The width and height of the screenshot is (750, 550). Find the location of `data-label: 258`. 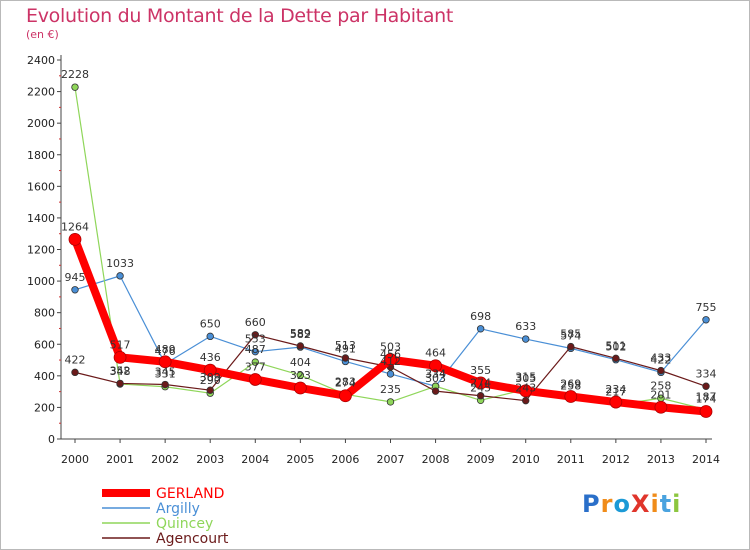

data-label: 258 is located at coordinates (660, 385).